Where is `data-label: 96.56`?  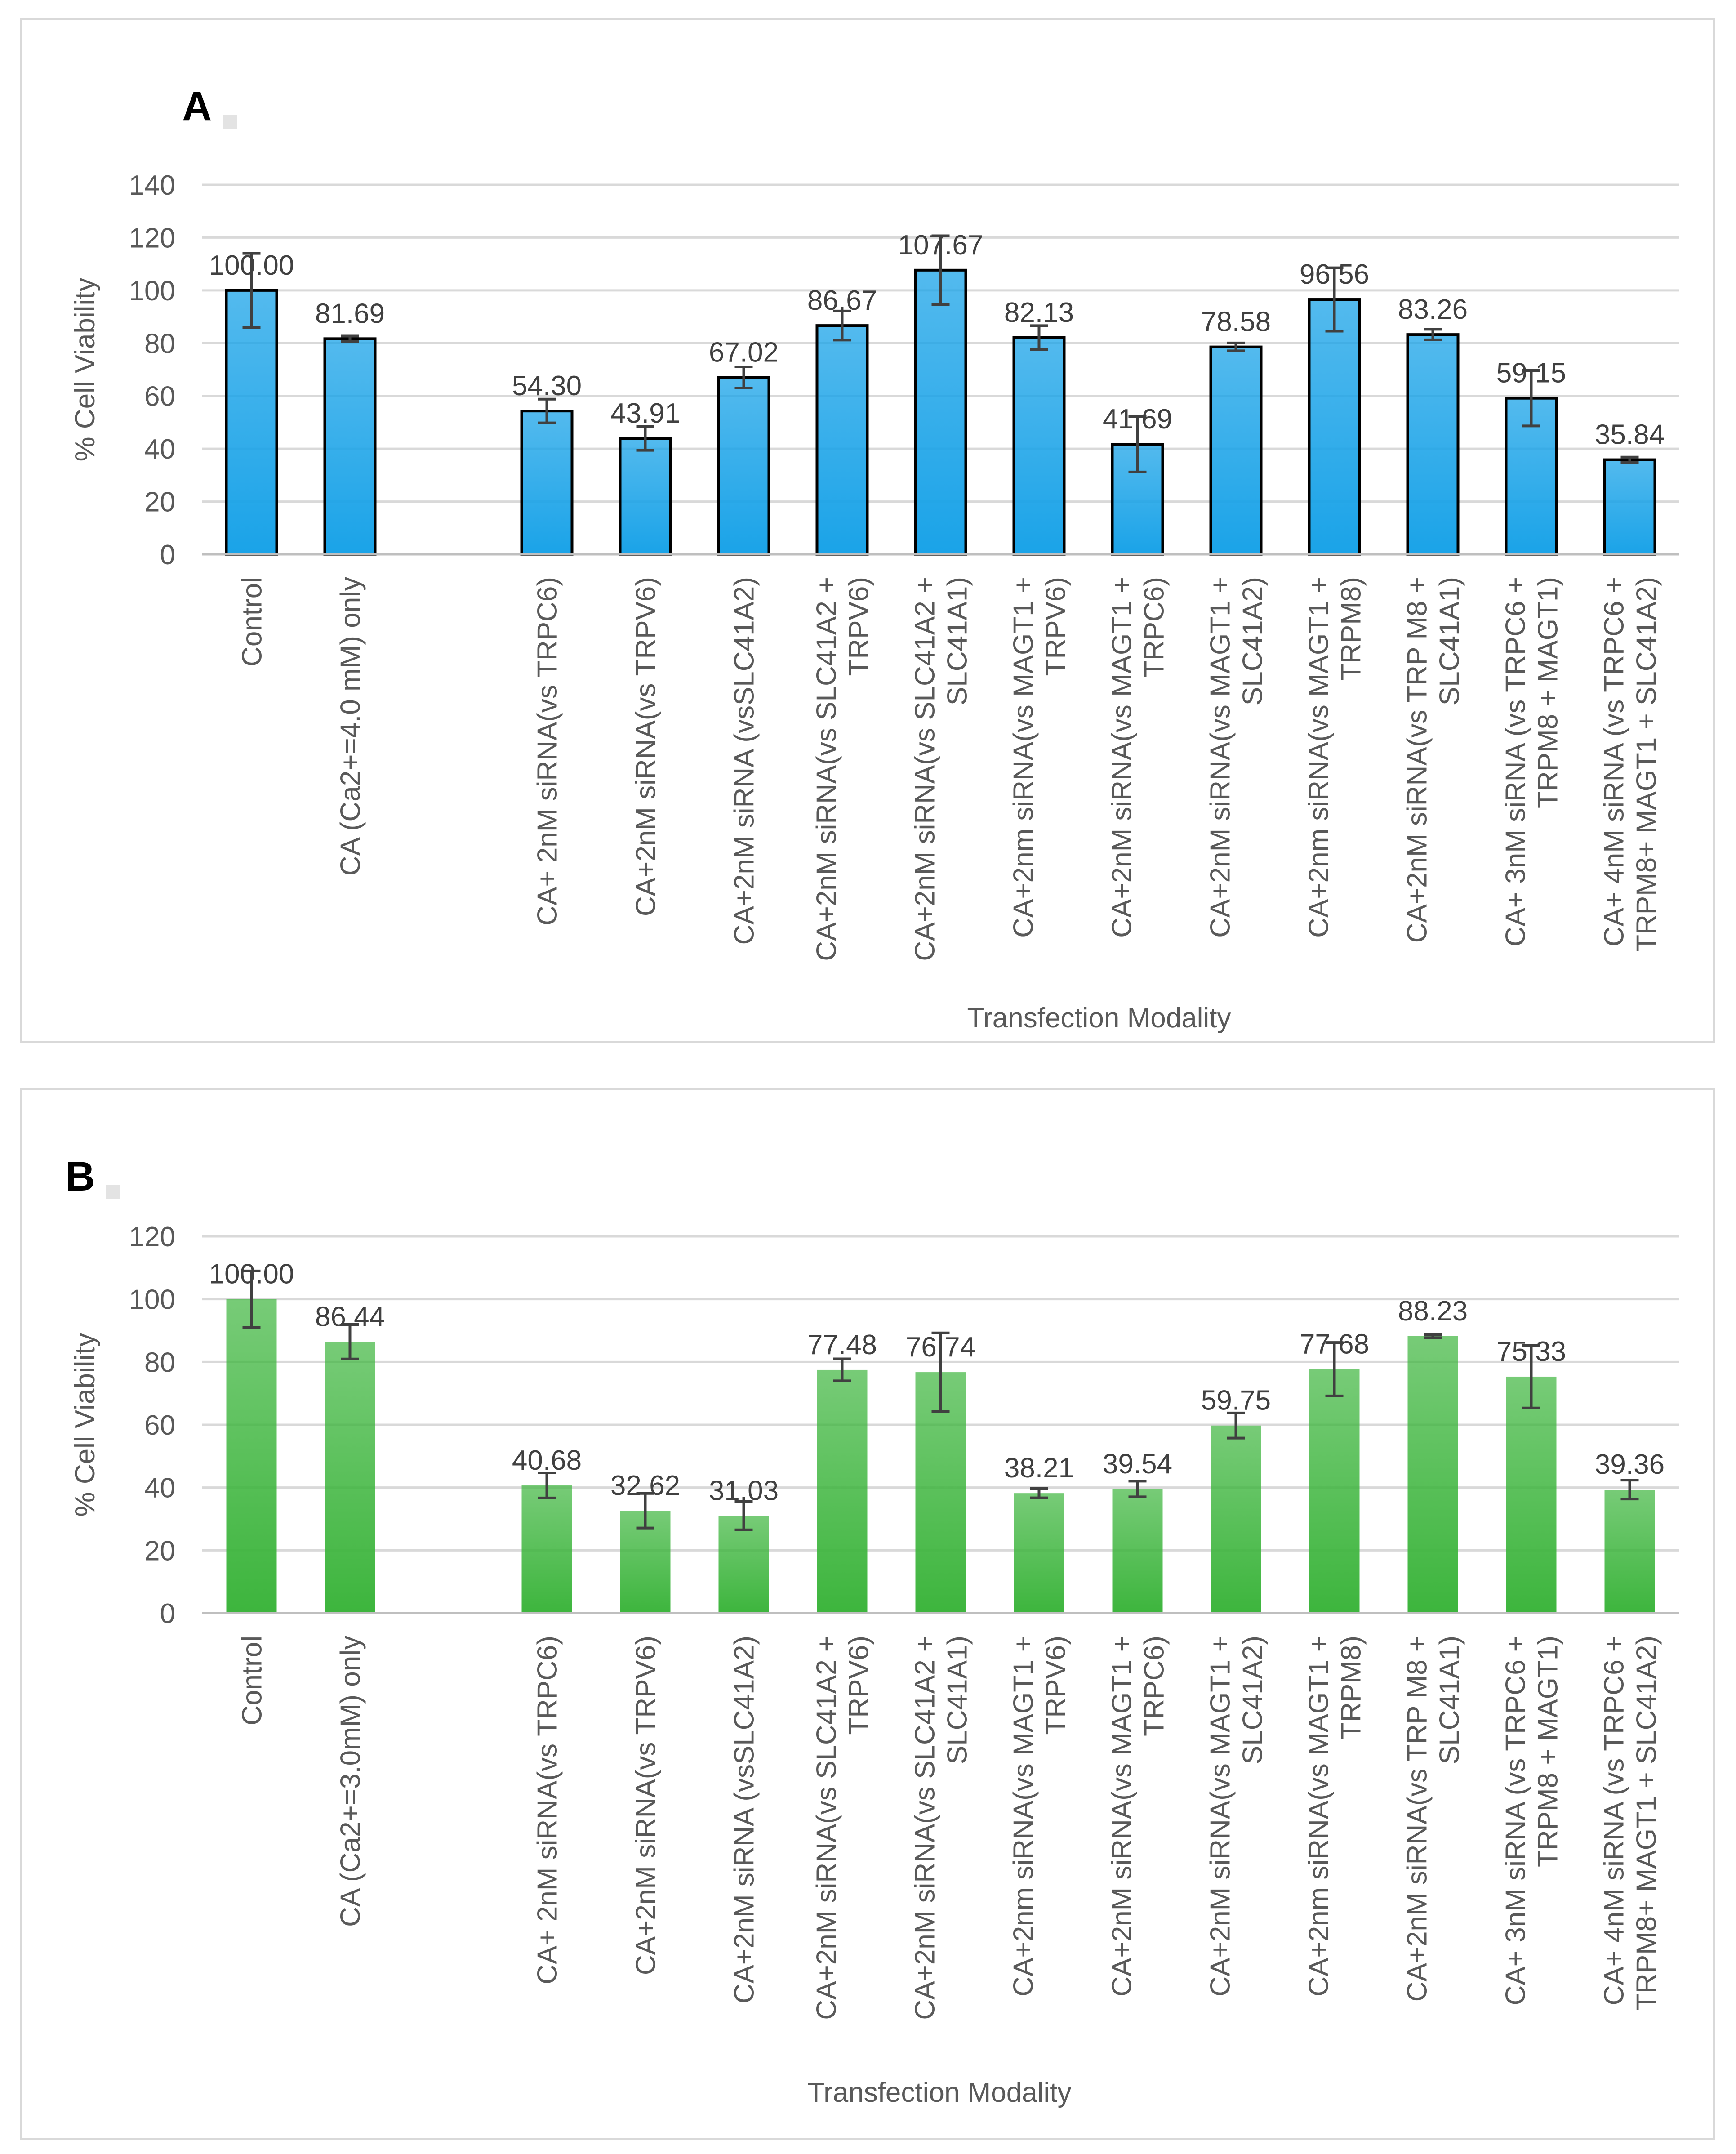 data-label: 96.56 is located at coordinates (1334, 274).